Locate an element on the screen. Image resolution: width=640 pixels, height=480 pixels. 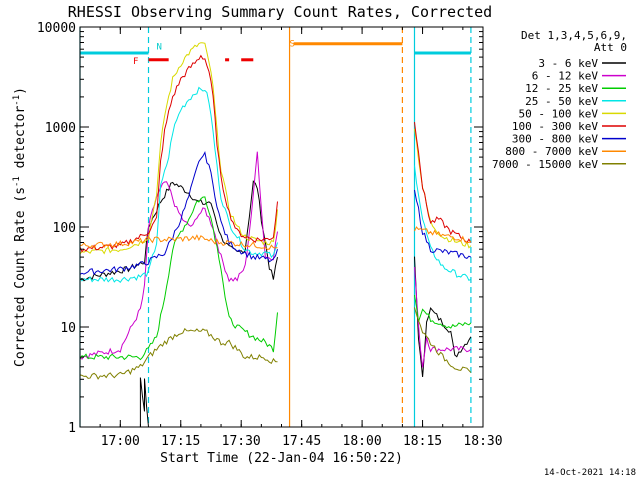
series-6-12-kev-line-after-gap is located at coordinates (443, 317).